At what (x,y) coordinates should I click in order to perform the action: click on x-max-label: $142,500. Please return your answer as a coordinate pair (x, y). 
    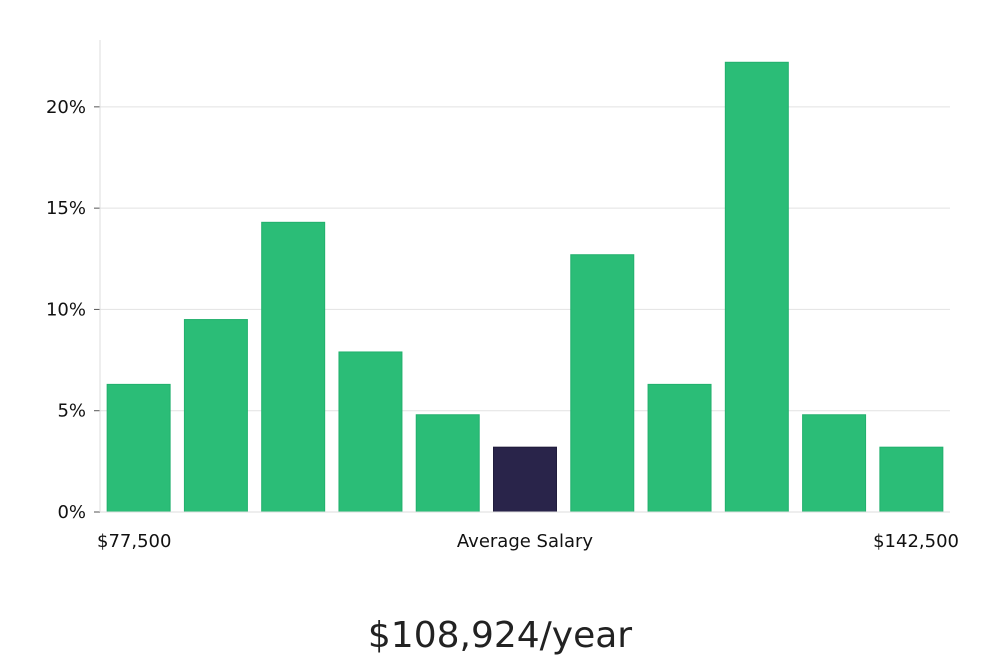
    Looking at the image, I should click on (916, 541).